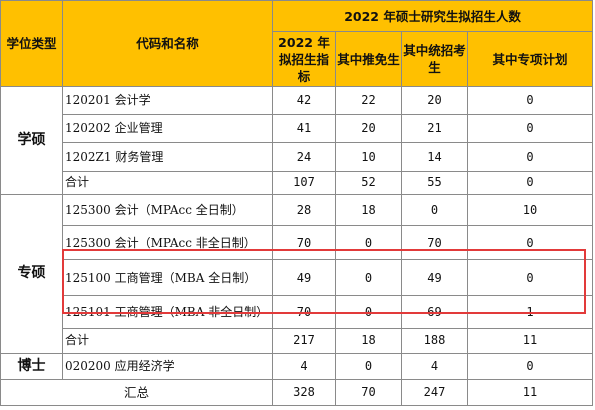  What do you see at coordinates (31, 43) in the screenshot?
I see `header-degree-type: 学位类型` at bounding box center [31, 43].